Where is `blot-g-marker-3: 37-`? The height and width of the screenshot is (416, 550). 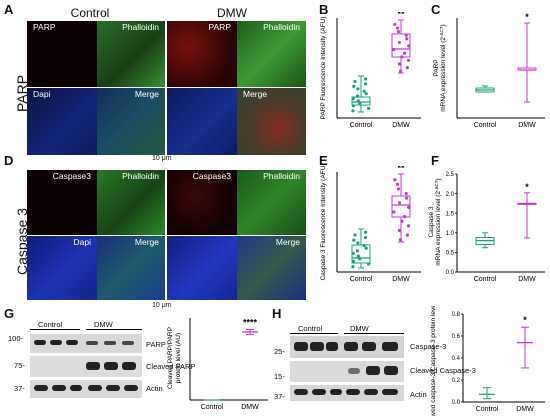
blot-g-marker-3: 37- is located at coordinates (19, 388).